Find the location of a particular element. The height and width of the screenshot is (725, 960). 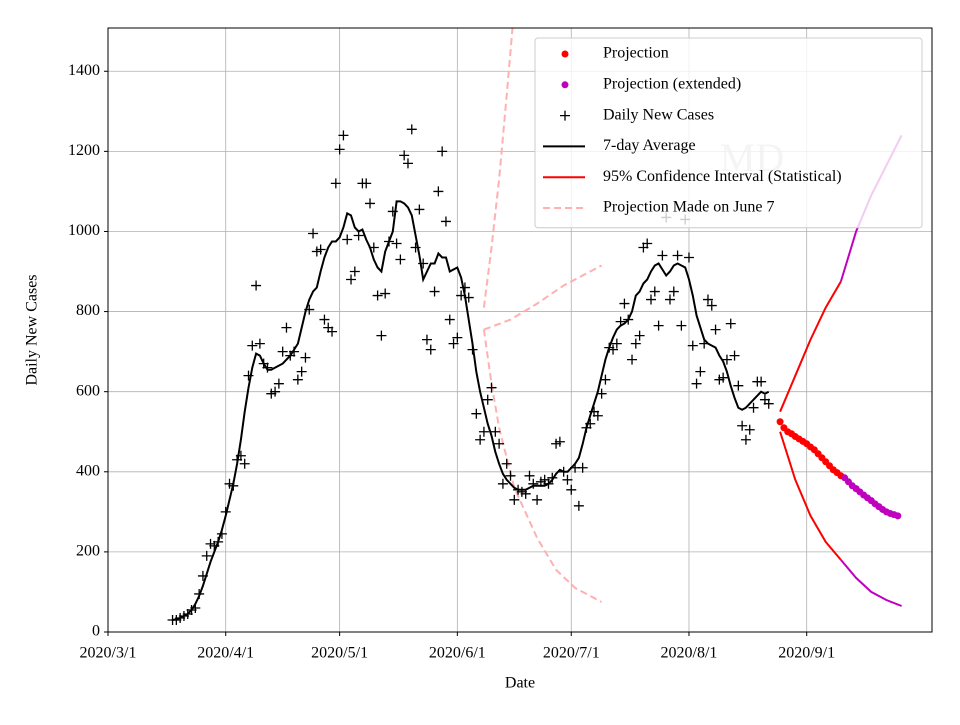

x-tick-label: 2020/4/1 is located at coordinates (225, 653).